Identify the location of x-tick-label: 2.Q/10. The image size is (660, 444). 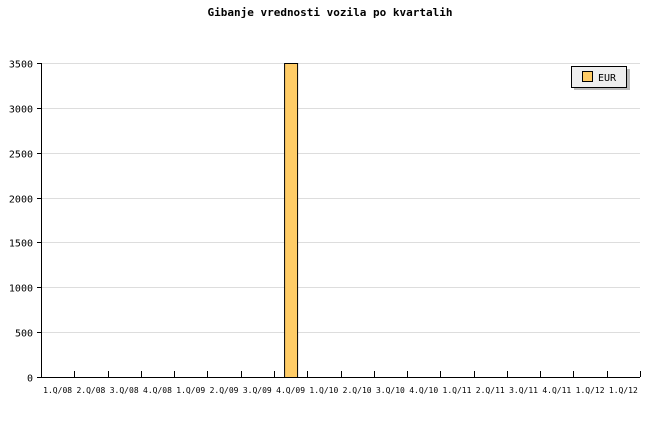
(357, 390).